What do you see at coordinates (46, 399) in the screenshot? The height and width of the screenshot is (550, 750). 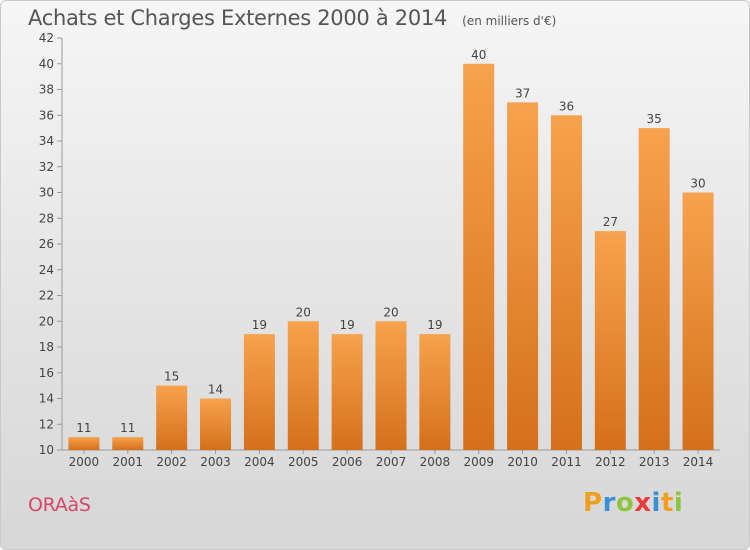 I see `y-tick-label: 14` at bounding box center [46, 399].